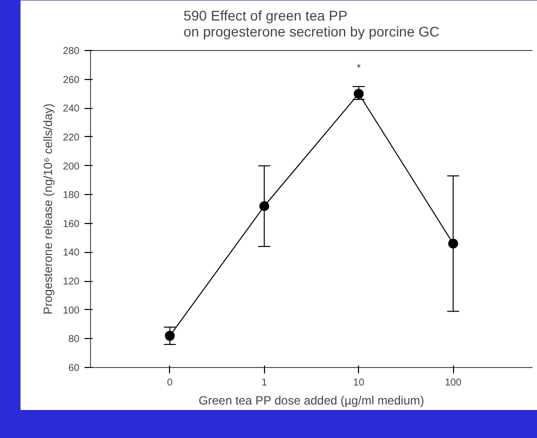  What do you see at coordinates (71, 196) in the screenshot?
I see `y-tick-label: 180` at bounding box center [71, 196].